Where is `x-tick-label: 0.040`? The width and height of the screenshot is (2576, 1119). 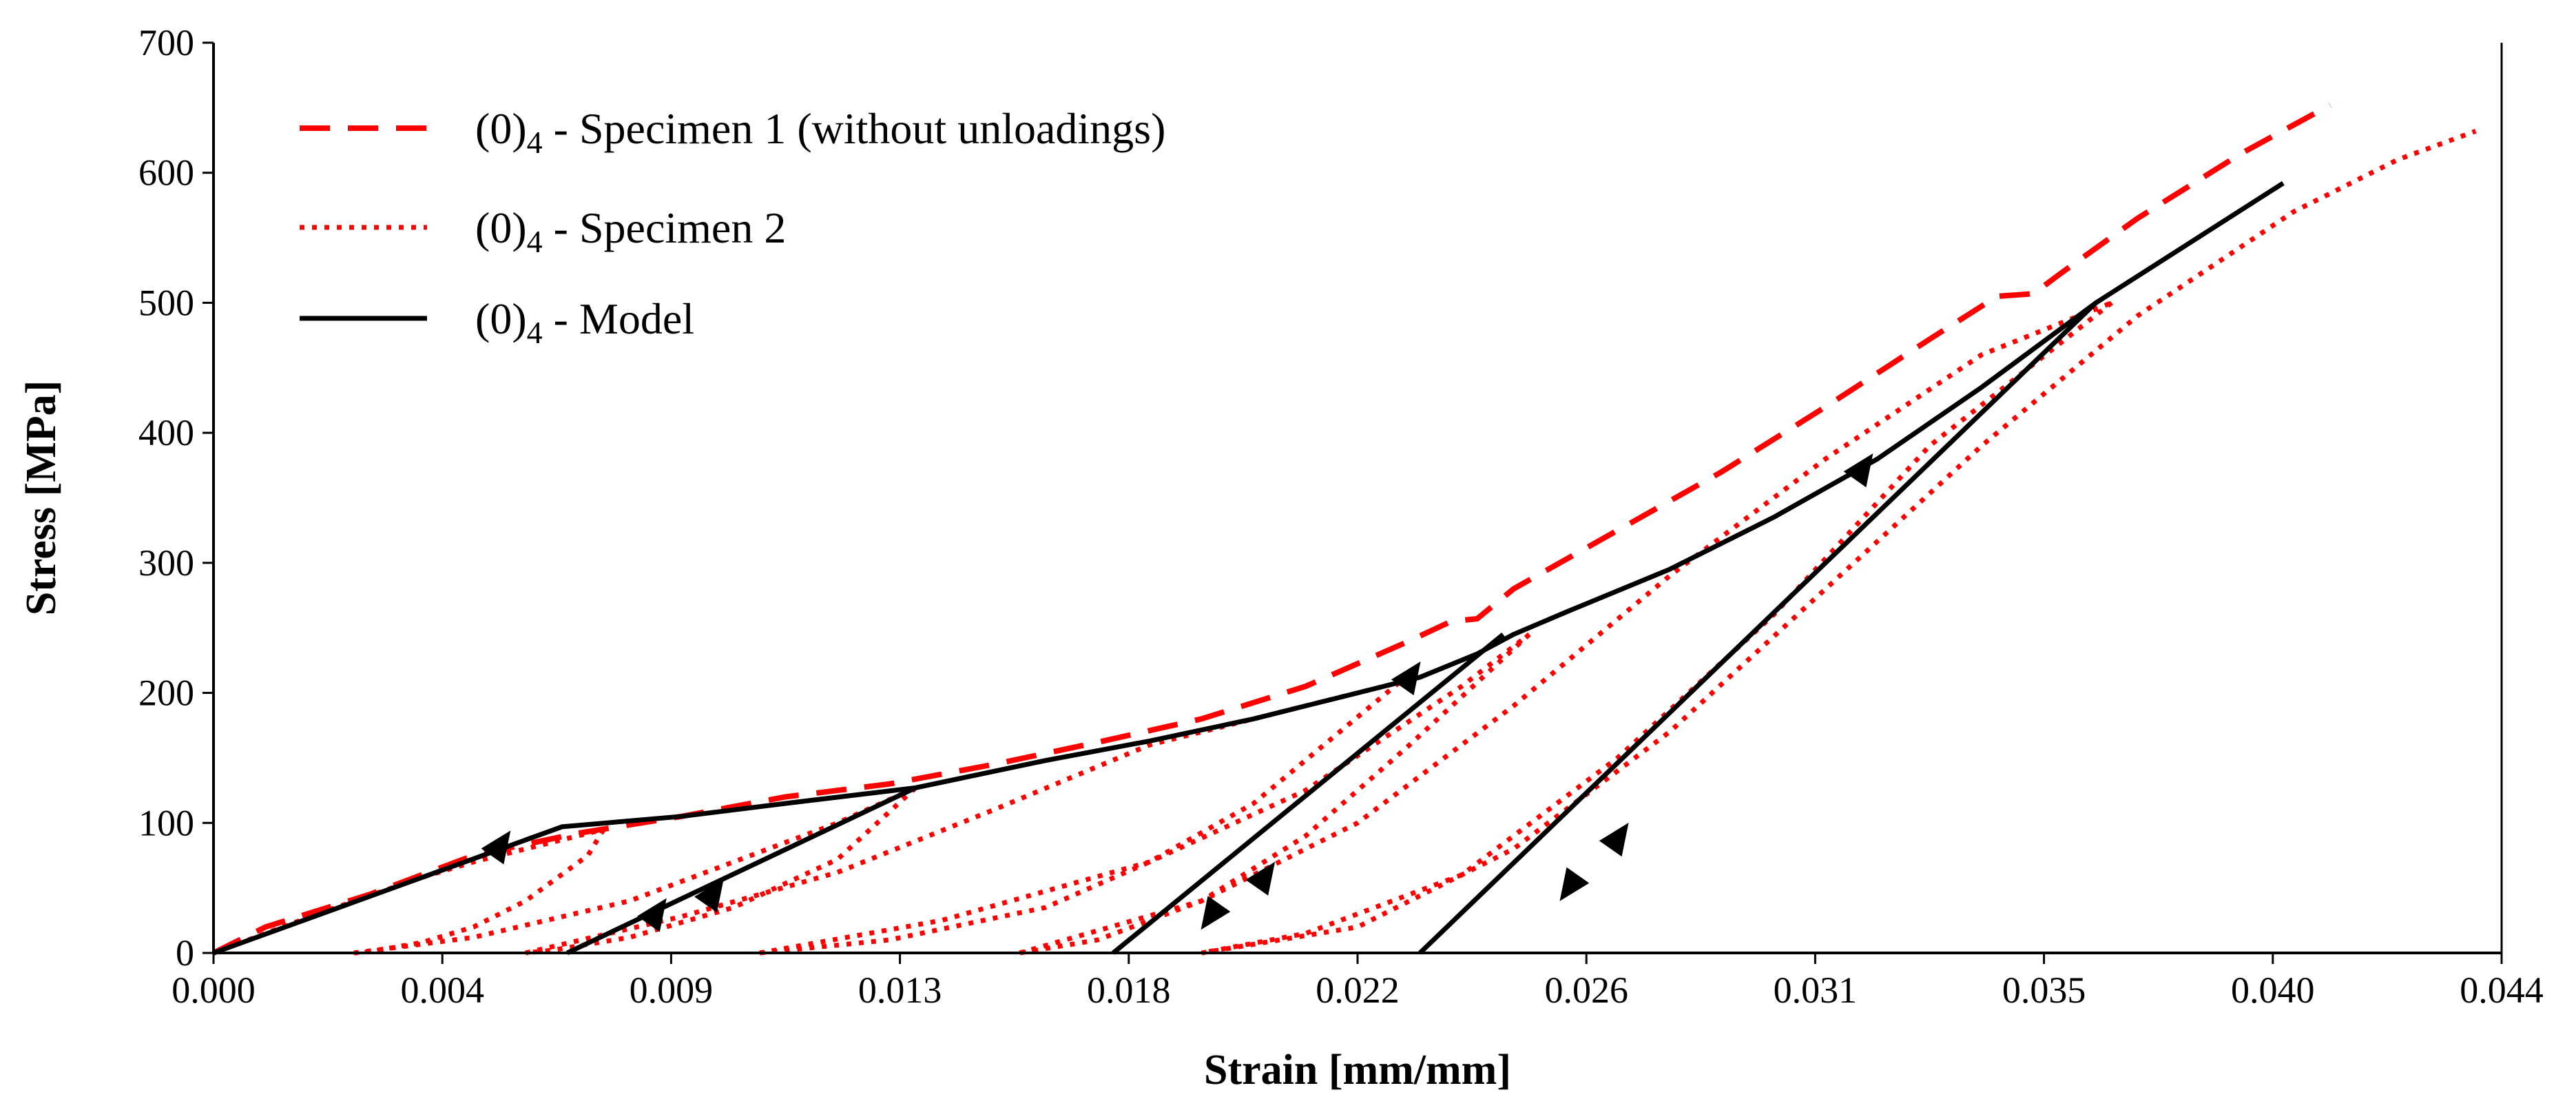 x-tick-label: 0.040 is located at coordinates (2273, 990).